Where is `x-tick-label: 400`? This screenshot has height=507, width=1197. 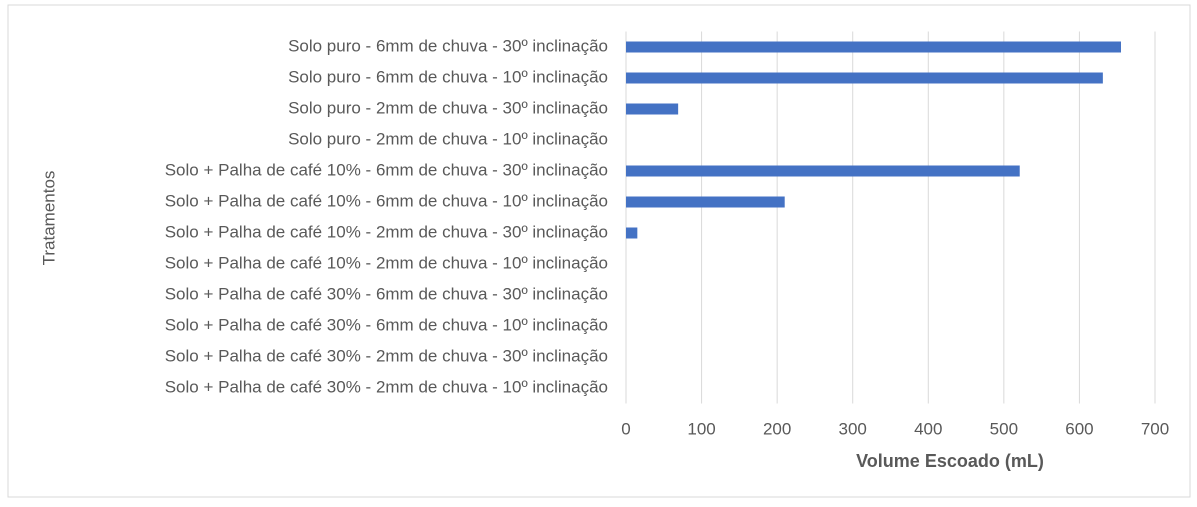
x-tick-label: 400 is located at coordinates (928, 428).